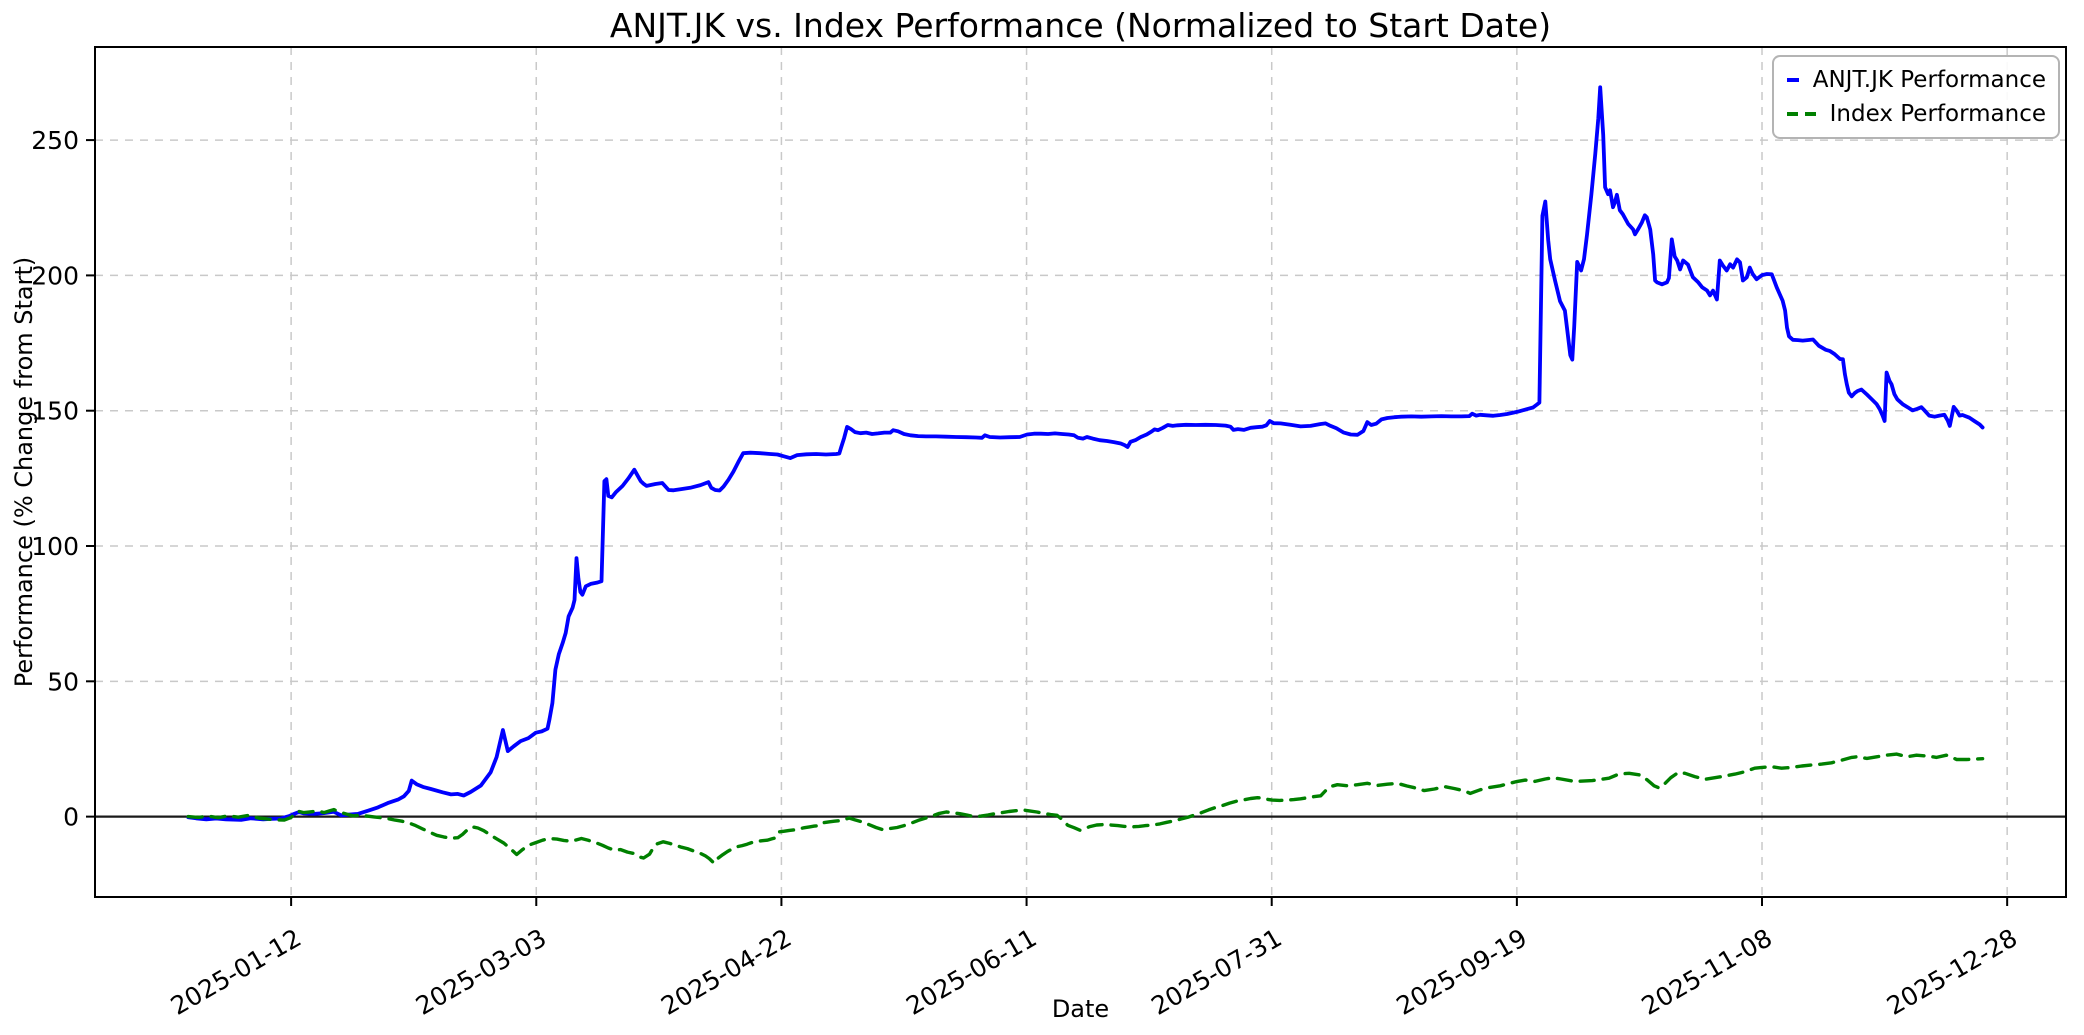 Image resolution: width=2084 pixels, height=1035 pixels. I want to click on series-index-line, so click(1085, 808).